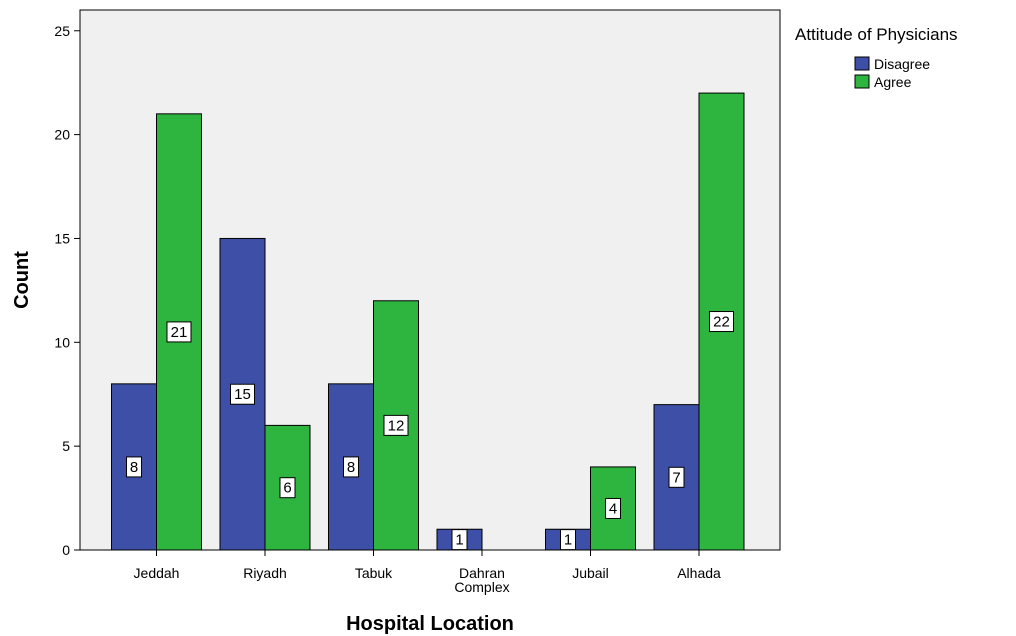 Image resolution: width=1016 pixels, height=636 pixels. I want to click on y-tick-label-20: 20, so click(62, 135).